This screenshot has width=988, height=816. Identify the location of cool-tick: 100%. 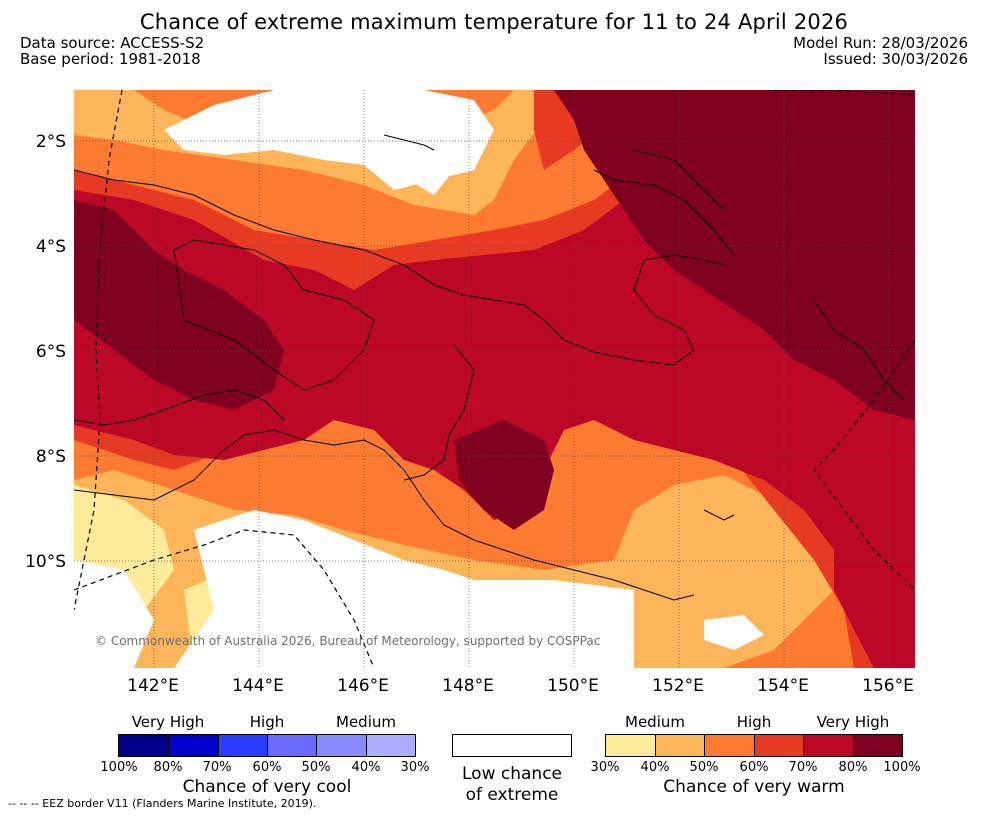
(119, 767).